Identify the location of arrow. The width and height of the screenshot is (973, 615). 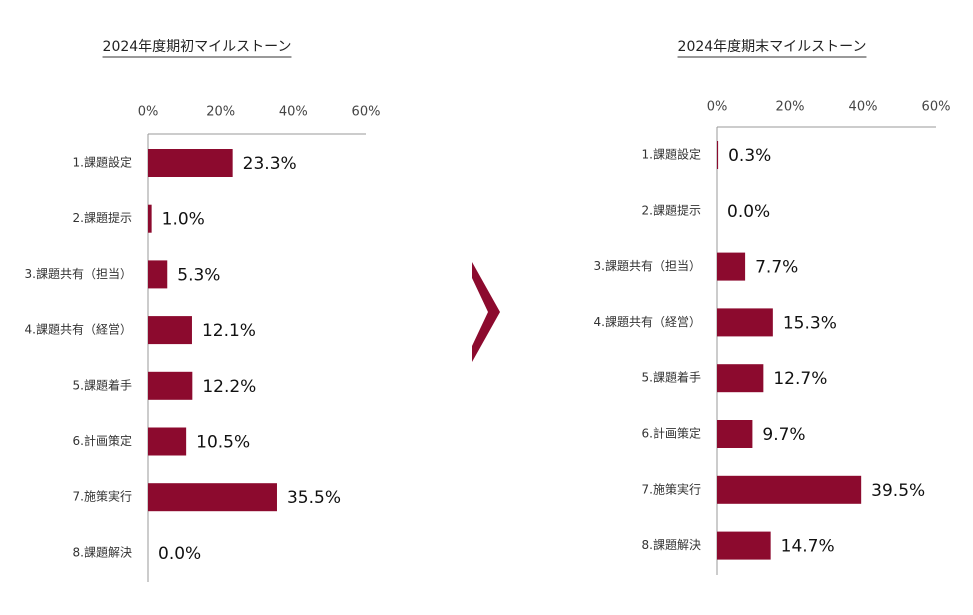
(486, 312).